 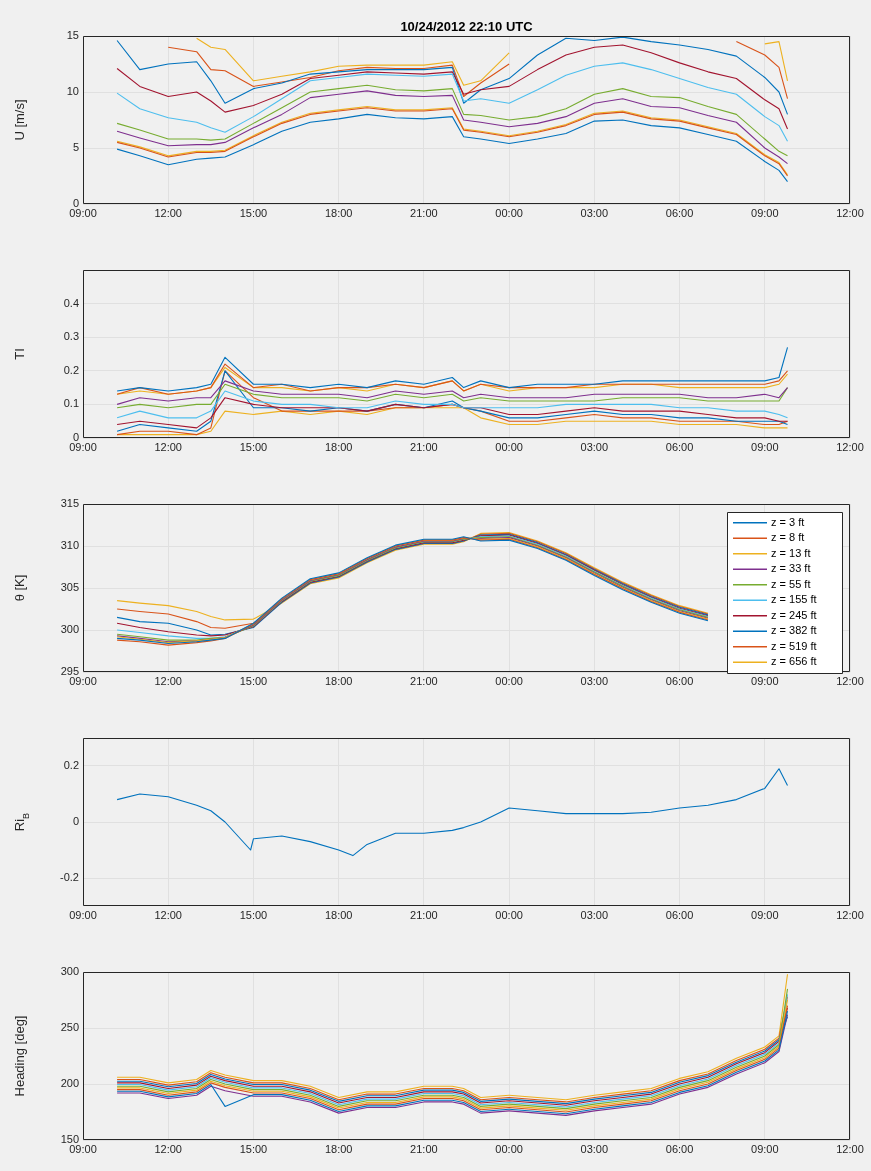 I want to click on y-axis-title: RiB, so click(x=21, y=822).